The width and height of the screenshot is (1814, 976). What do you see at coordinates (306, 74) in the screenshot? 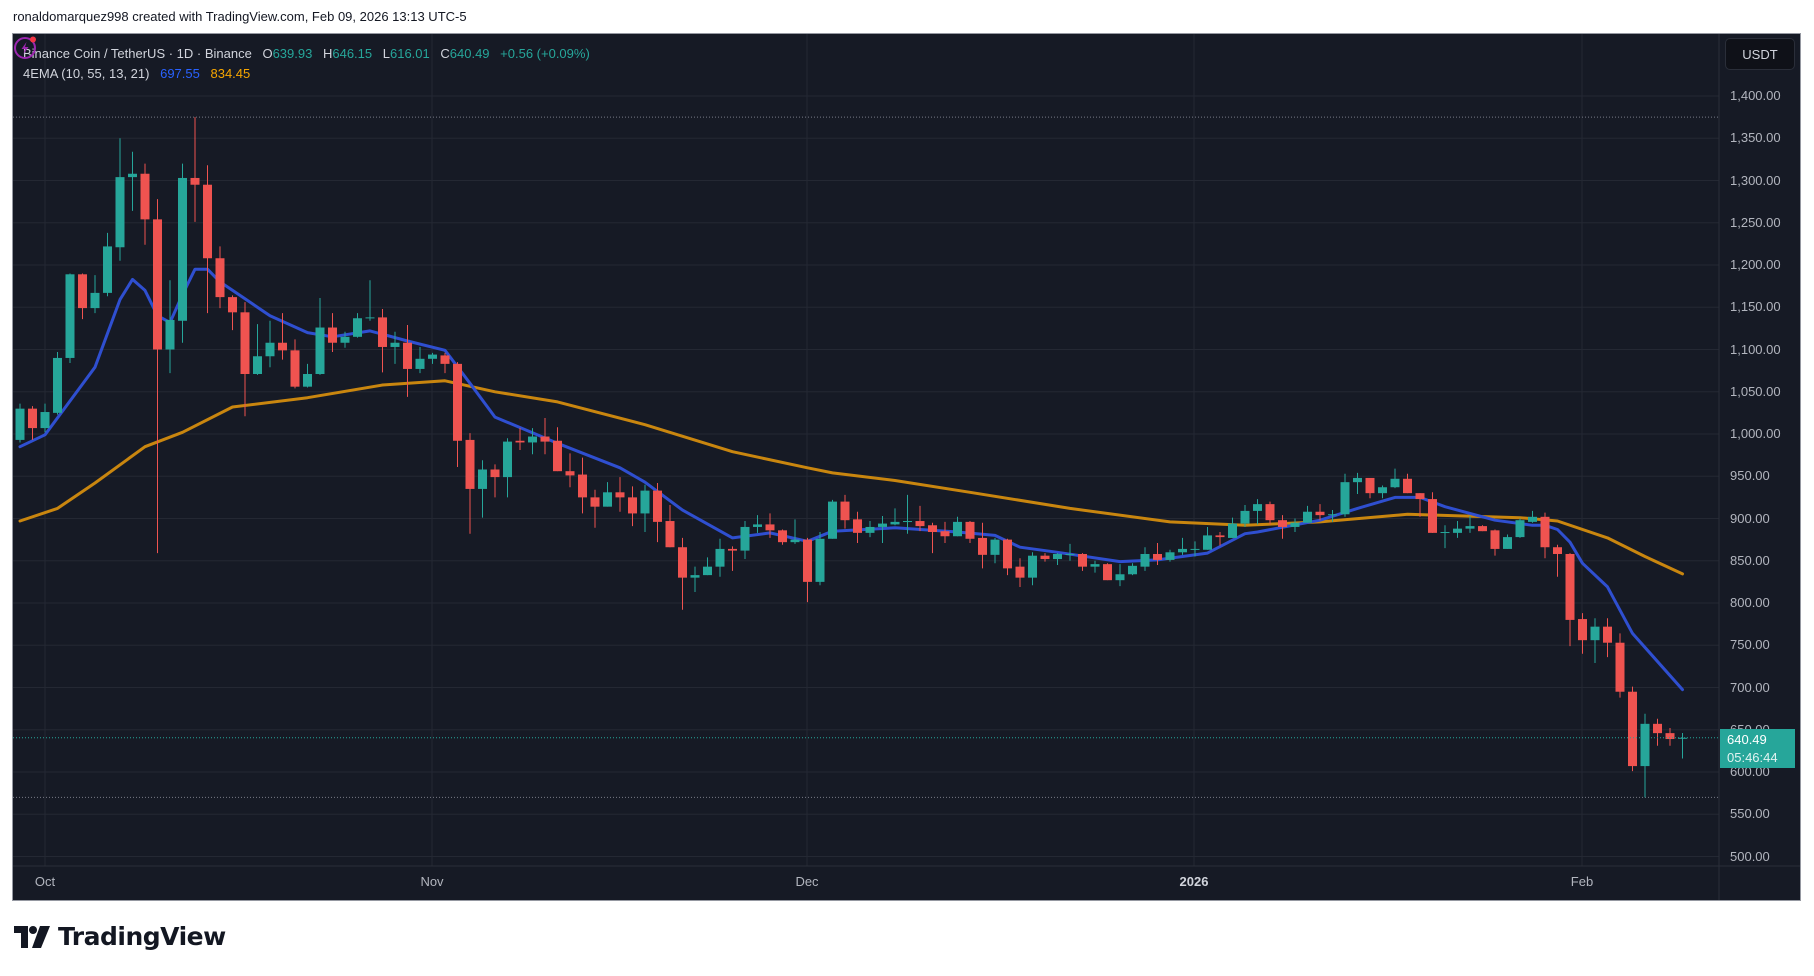
I see `legend-indicator-row: 4EMA (10, 55, 13, 21) 697.55 834.45` at bounding box center [306, 74].